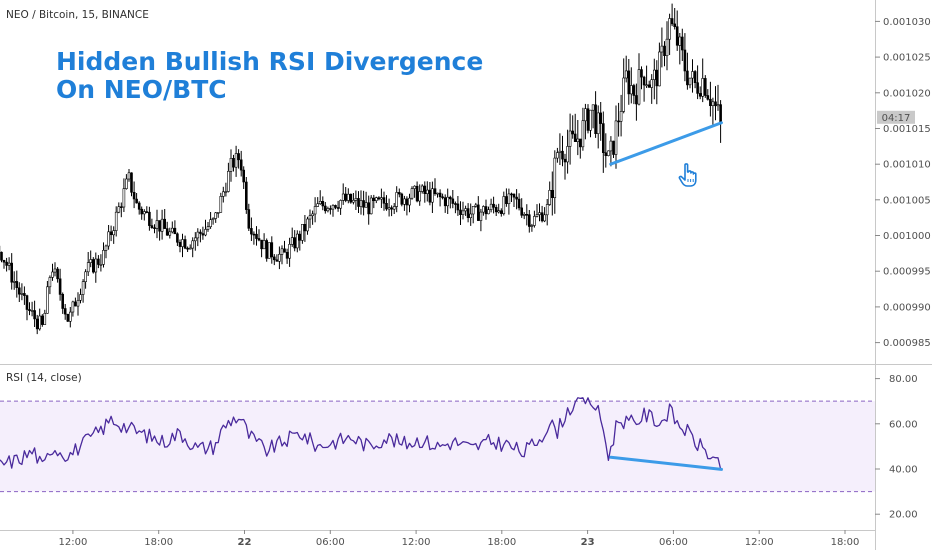 The width and height of the screenshot is (932, 550). What do you see at coordinates (666, 143) in the screenshot?
I see `price-divergence-line` at bounding box center [666, 143].